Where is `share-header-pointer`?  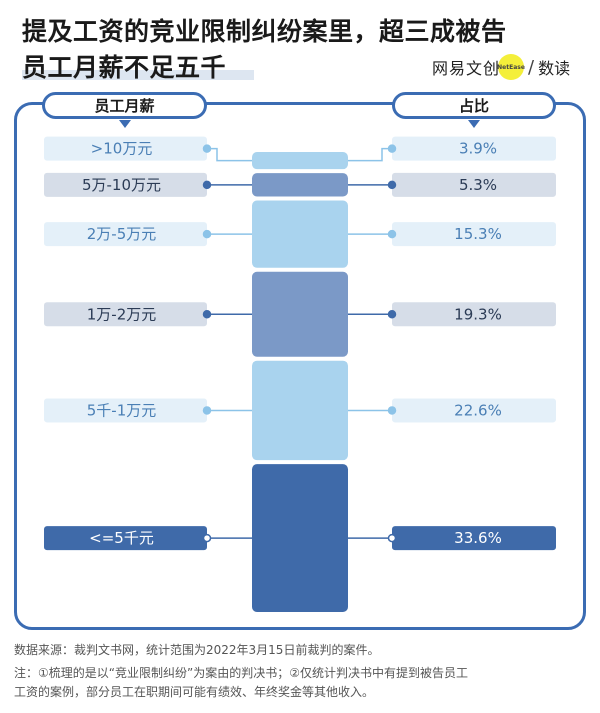 share-header-pointer is located at coordinates (474, 124).